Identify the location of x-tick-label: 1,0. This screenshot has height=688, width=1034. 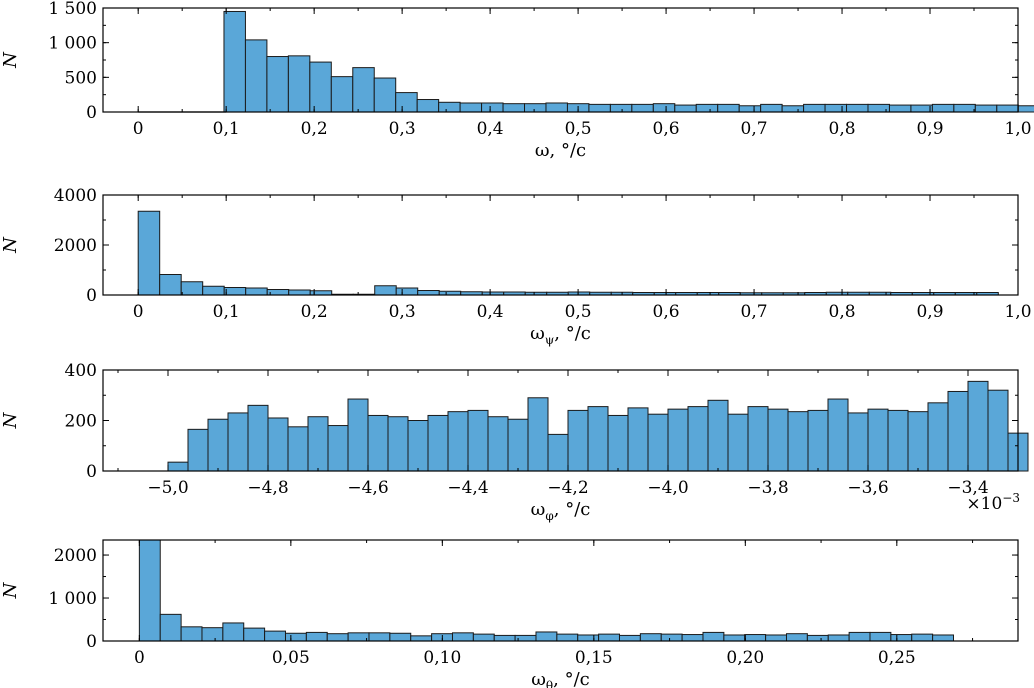
(1017, 129).